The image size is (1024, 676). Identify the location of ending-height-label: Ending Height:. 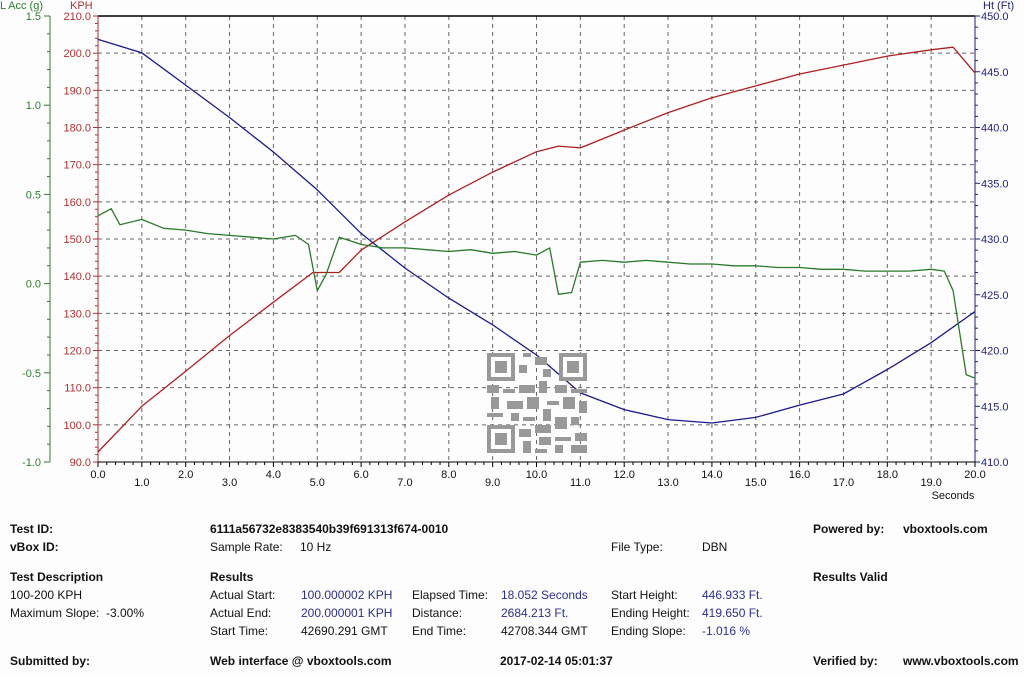
(650, 613).